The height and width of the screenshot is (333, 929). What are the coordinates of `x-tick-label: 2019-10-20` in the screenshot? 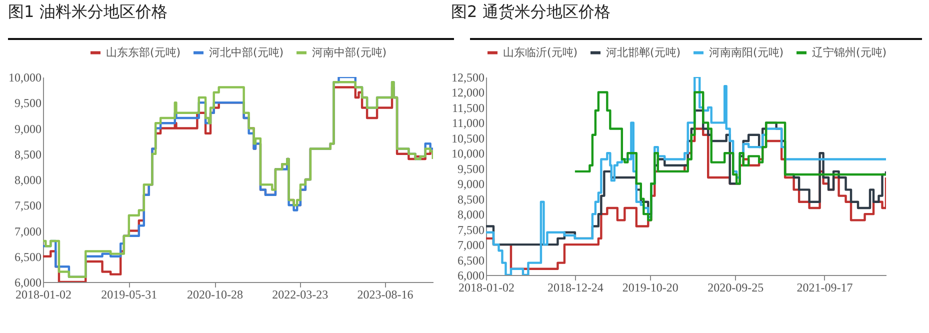 It's located at (650, 287).